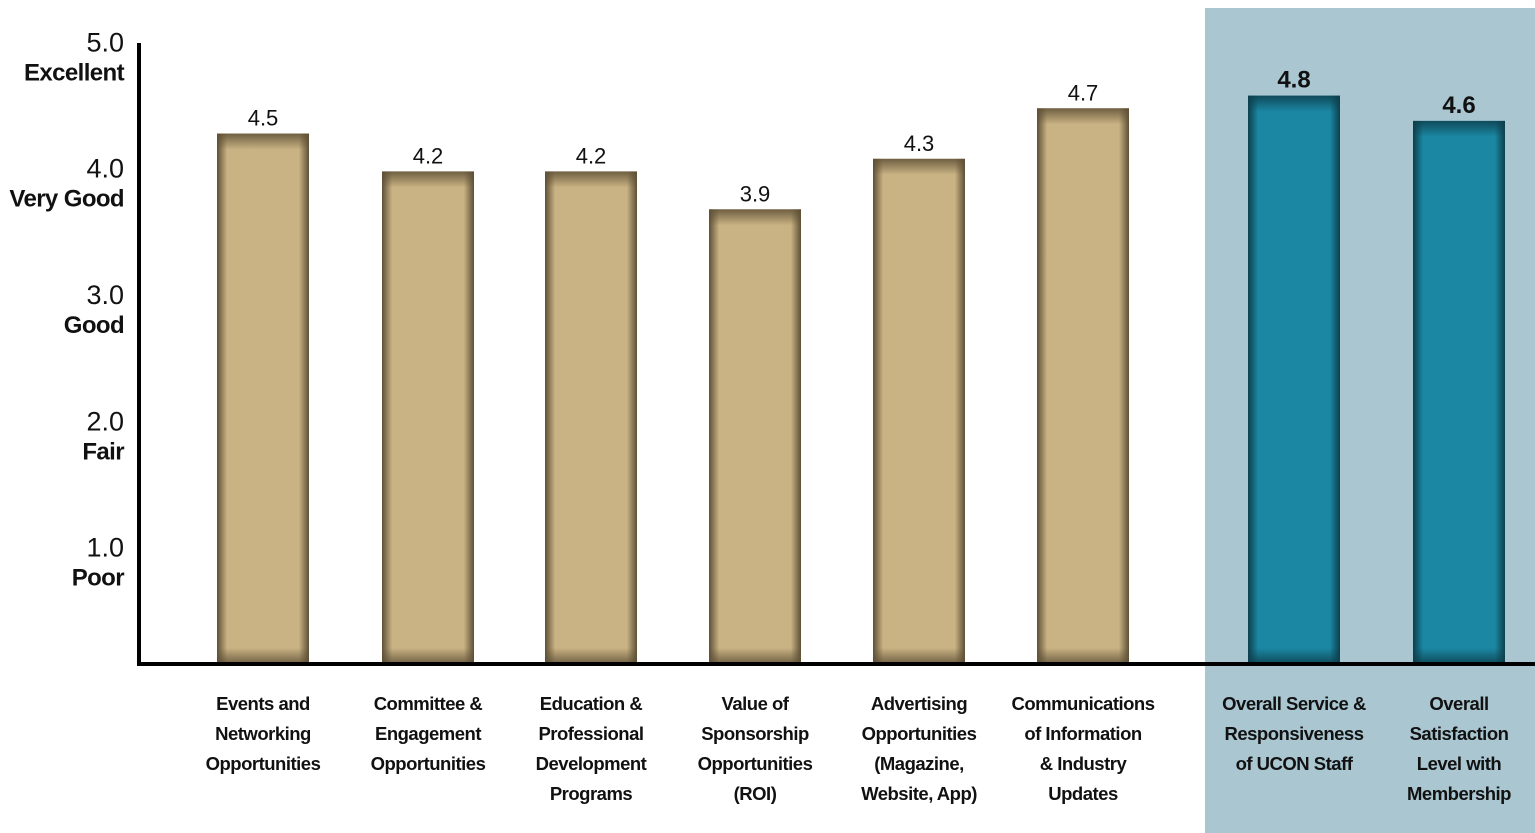 This screenshot has width=1535, height=833. Describe the element at coordinates (919, 793) in the screenshot. I see `category-label-line: Website, App)` at that location.